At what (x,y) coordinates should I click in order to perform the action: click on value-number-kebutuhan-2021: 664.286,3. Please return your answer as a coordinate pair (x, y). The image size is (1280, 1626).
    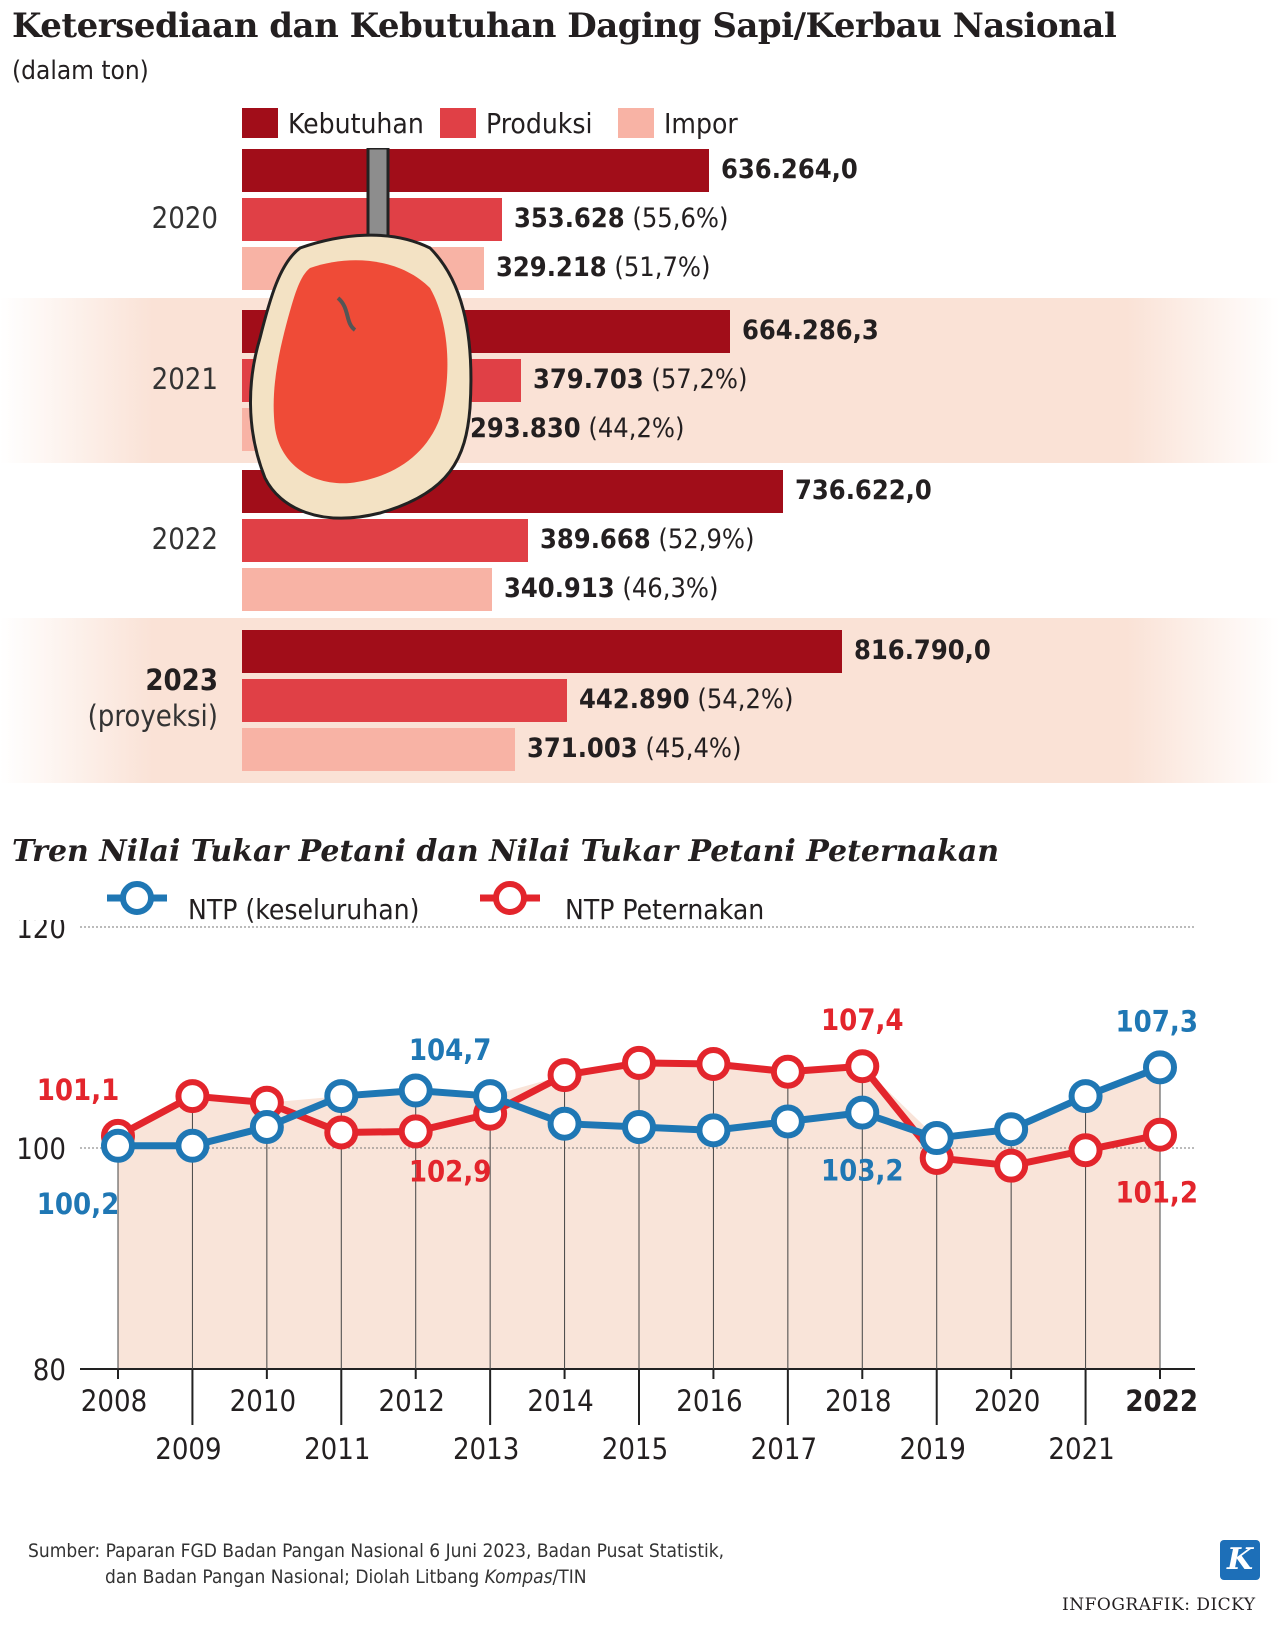
    Looking at the image, I should click on (810, 330).